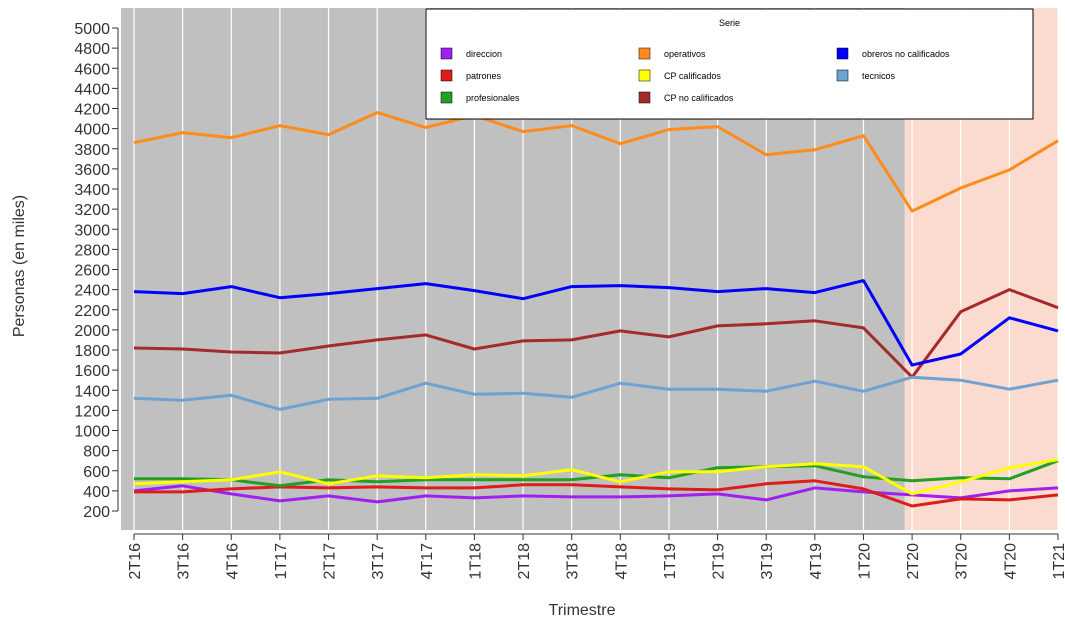 Image resolution: width=1065 pixels, height=629 pixels. Describe the element at coordinates (644, 53) in the screenshot. I see `legend-swatch-operativos` at that location.